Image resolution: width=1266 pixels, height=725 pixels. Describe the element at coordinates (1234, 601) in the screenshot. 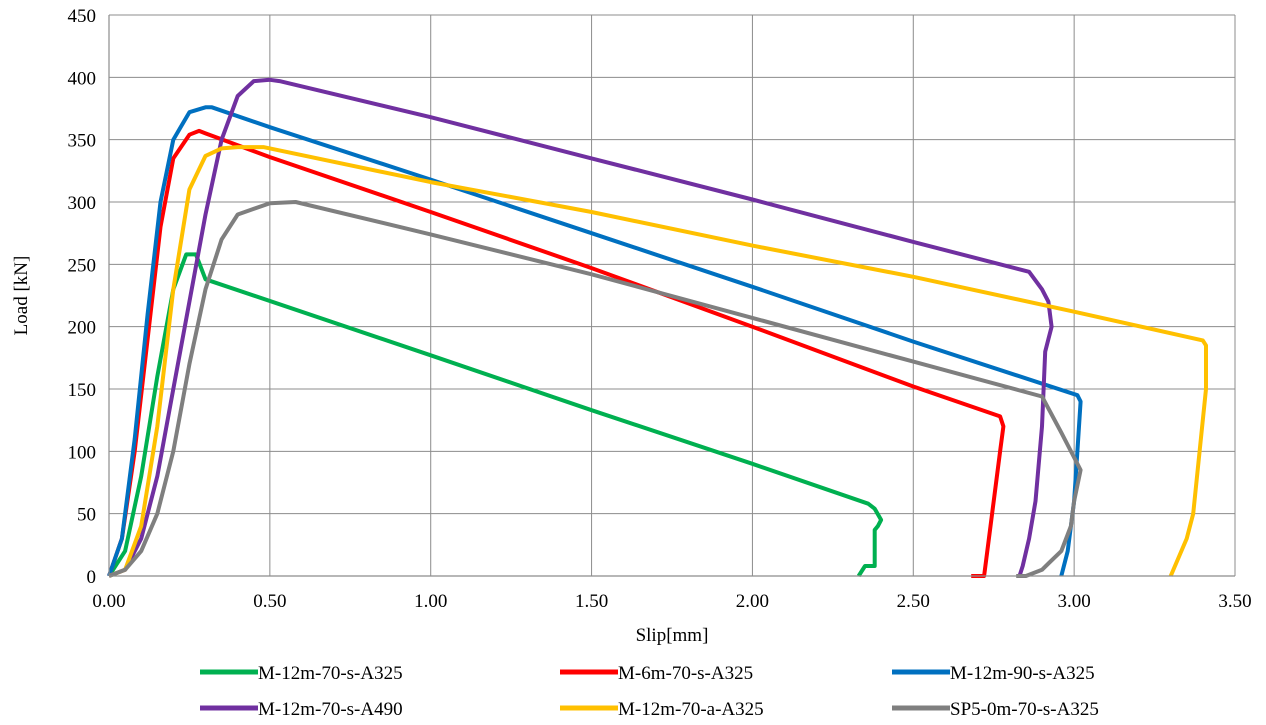

I see `x-tick-label: 3.50` at that location.